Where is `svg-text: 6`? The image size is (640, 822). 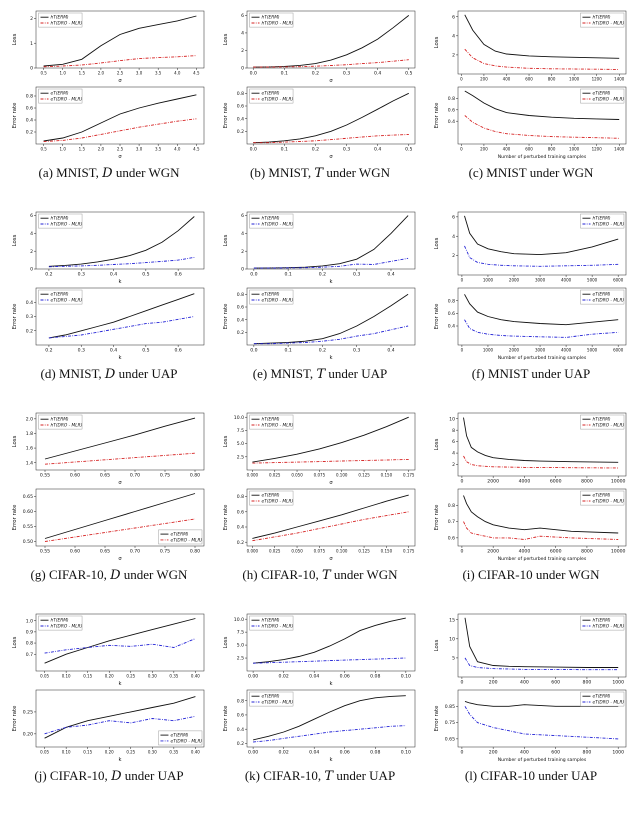
svg-text: 6 is located at coordinates (242, 16).